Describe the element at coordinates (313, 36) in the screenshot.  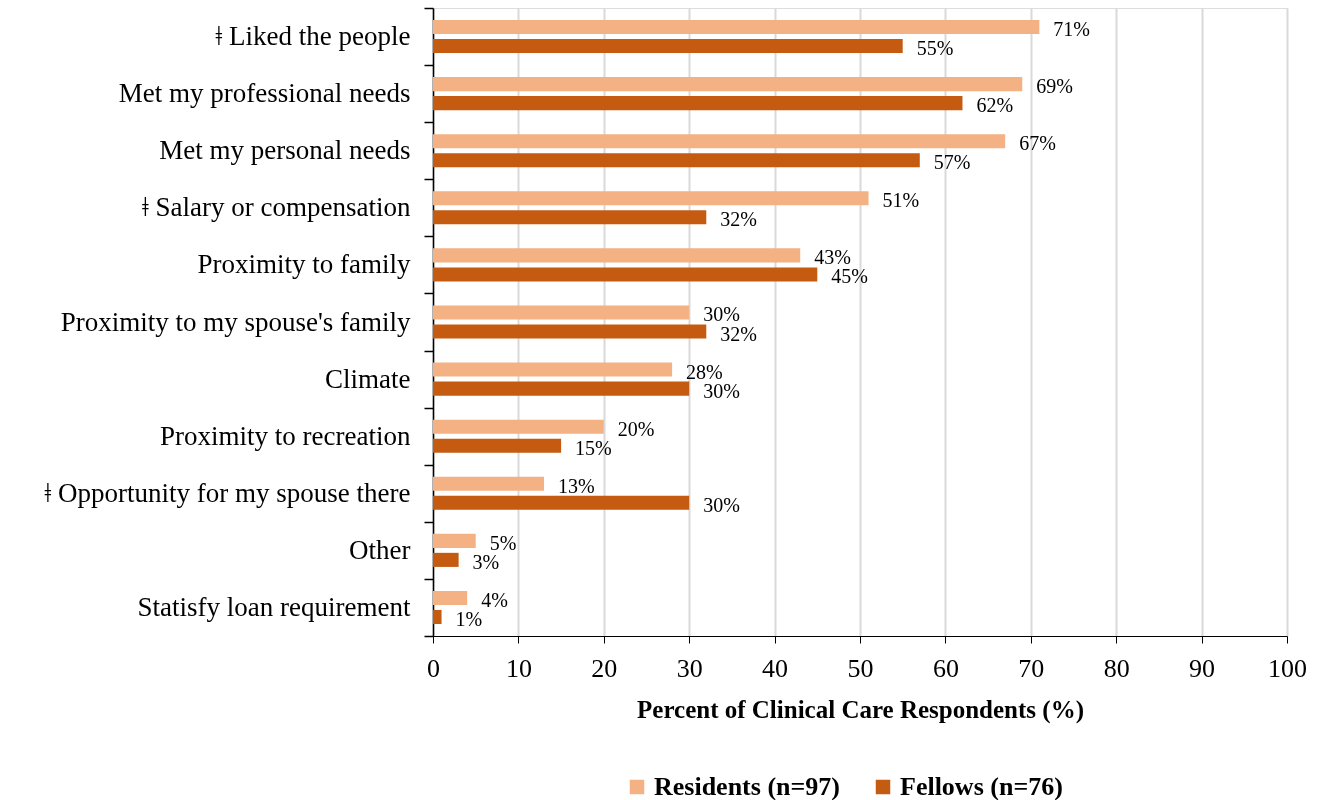
I see `y-tick-label: ǂ Liked the people` at that location.